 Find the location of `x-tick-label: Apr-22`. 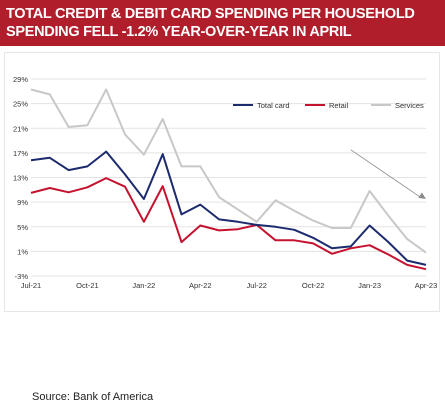

x-tick-label: Apr-22 is located at coordinates (200, 285).